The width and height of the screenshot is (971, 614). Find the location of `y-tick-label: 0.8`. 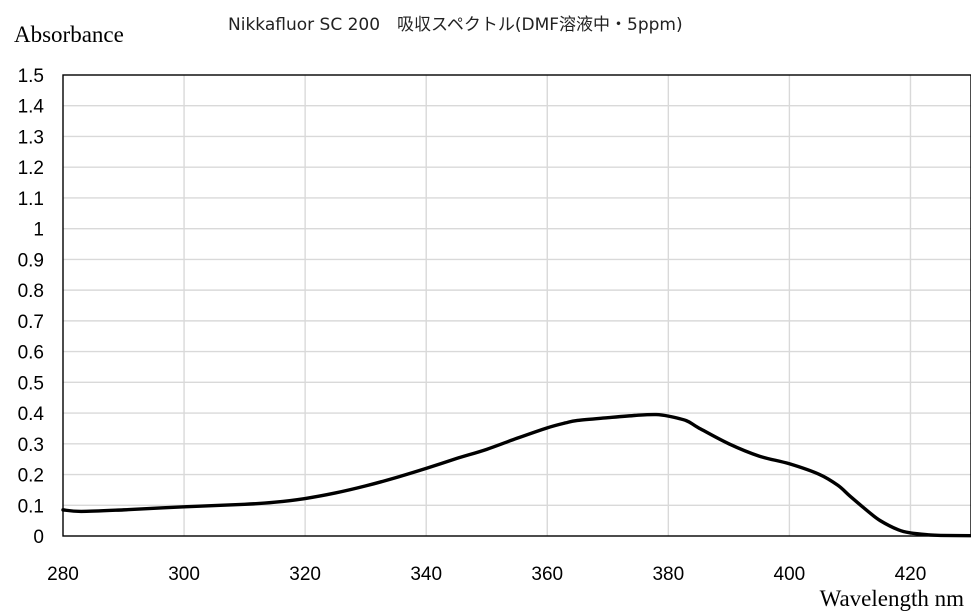

y-tick-label: 0.8 is located at coordinates (31, 291).